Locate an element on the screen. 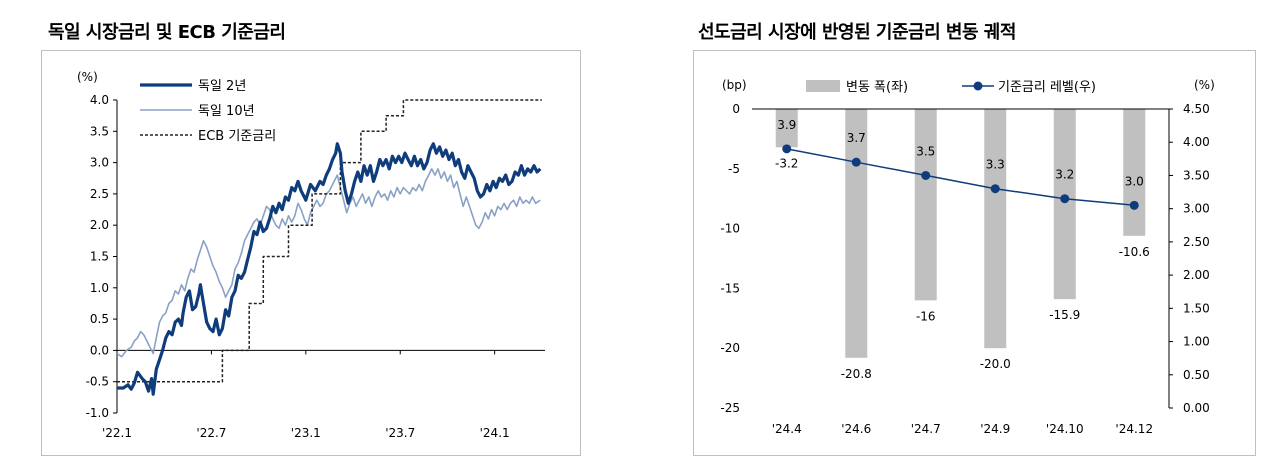 Image resolution: width=1264 pixels, height=459 pixels. left-chart-title: 독일 시장금리 및 ECB 기준금리 is located at coordinates (167, 32).